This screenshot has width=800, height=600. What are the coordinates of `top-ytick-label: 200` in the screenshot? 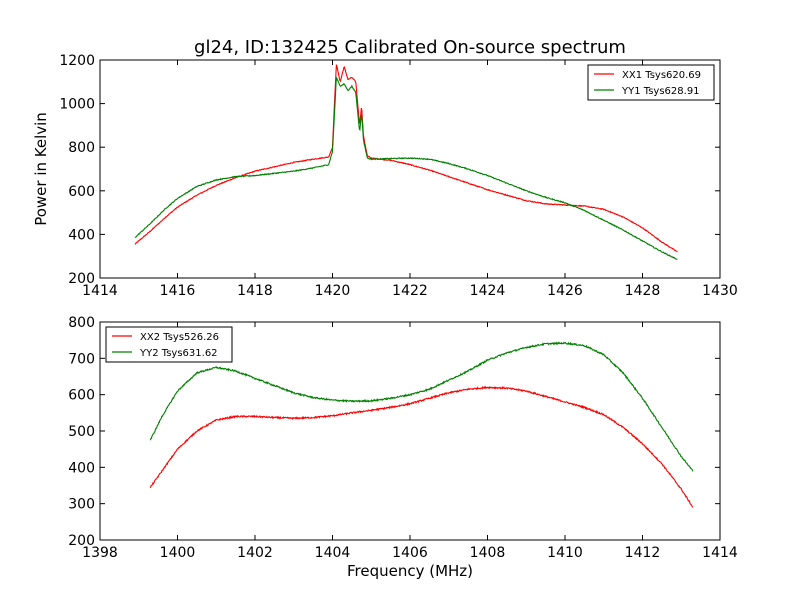 It's located at (81, 279).